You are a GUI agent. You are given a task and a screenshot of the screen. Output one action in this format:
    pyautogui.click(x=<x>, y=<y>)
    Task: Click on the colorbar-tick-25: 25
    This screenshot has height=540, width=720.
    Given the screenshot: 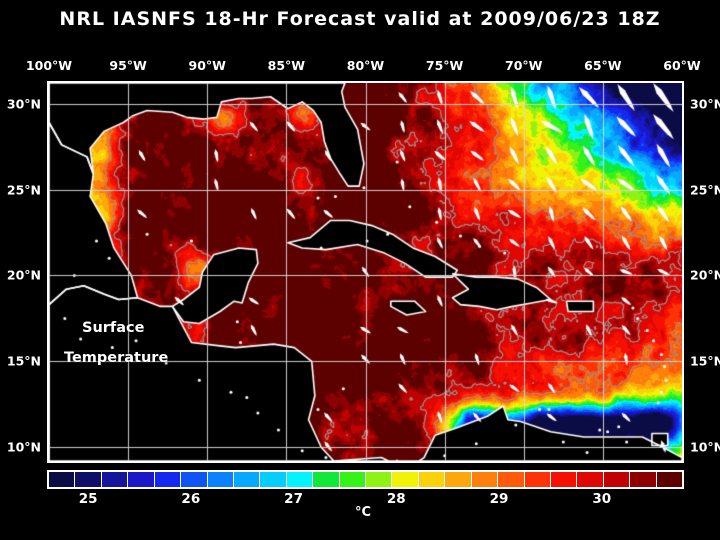 What is the action you would take?
    pyautogui.click(x=88, y=499)
    